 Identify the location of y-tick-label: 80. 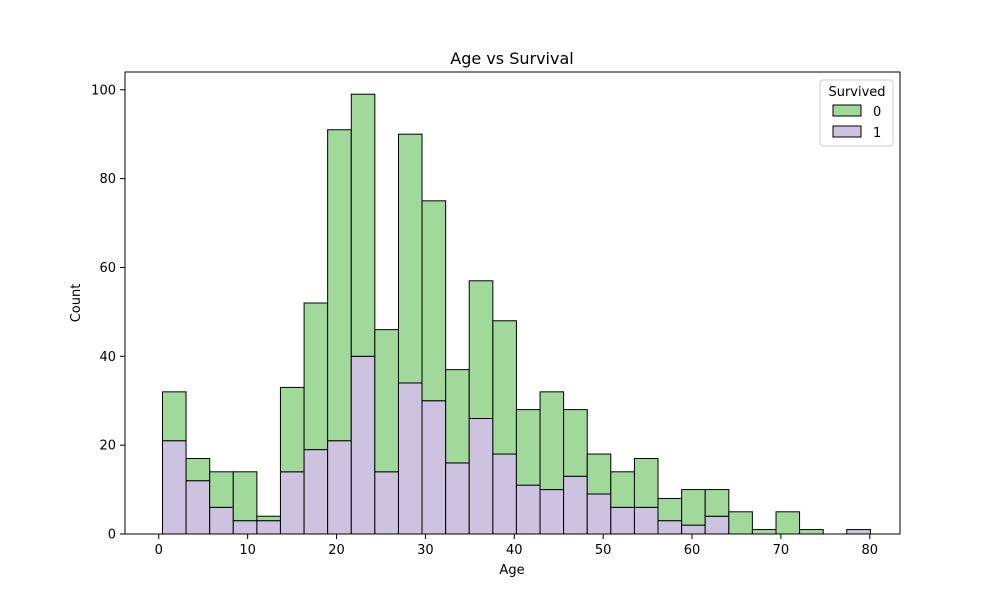
(107, 179).